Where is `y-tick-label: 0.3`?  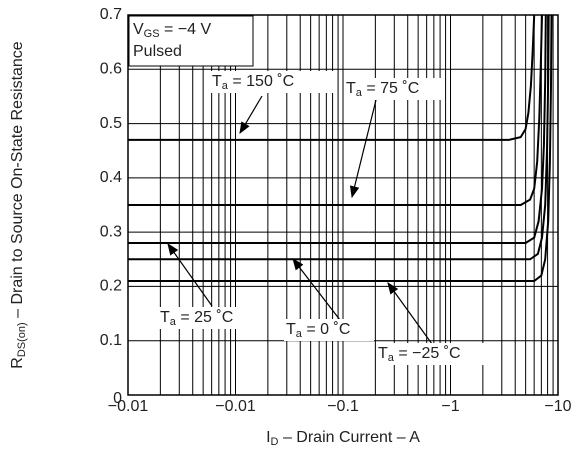
y-tick-label: 0.3 is located at coordinates (111, 231).